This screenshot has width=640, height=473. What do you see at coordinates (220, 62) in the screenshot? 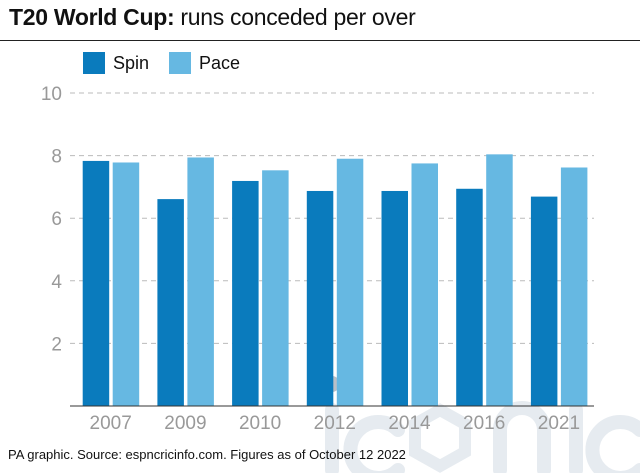
I see `legend-label-pace: Pace` at bounding box center [220, 62].